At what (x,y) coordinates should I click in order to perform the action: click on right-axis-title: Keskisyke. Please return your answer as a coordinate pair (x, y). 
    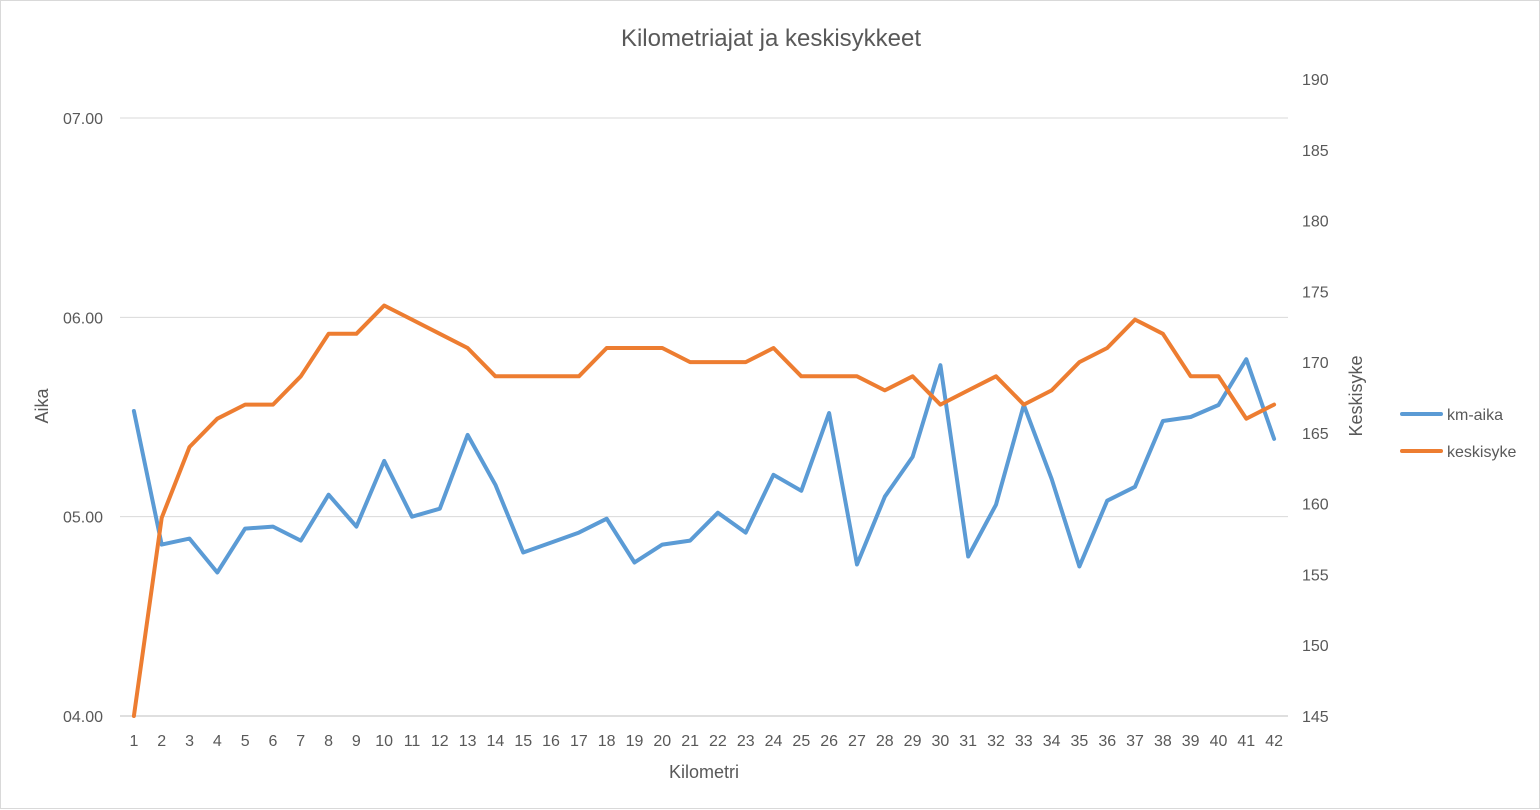
    Looking at the image, I should click on (1356, 395).